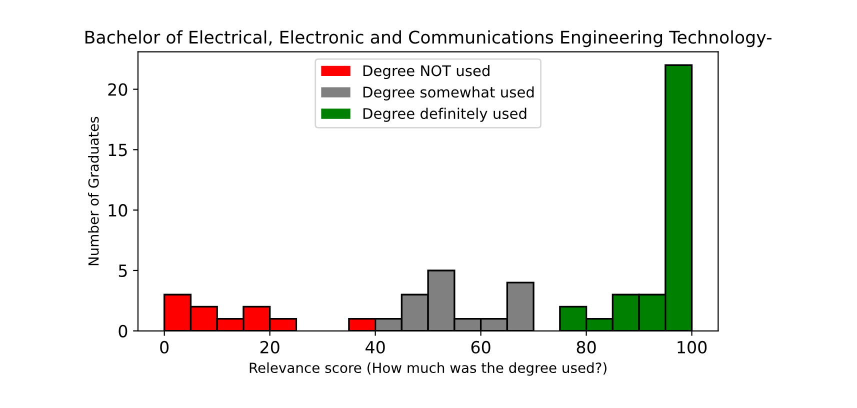 This screenshot has height=408, width=857. Describe the element at coordinates (117, 150) in the screenshot. I see `y-tick-label: 15` at that location.